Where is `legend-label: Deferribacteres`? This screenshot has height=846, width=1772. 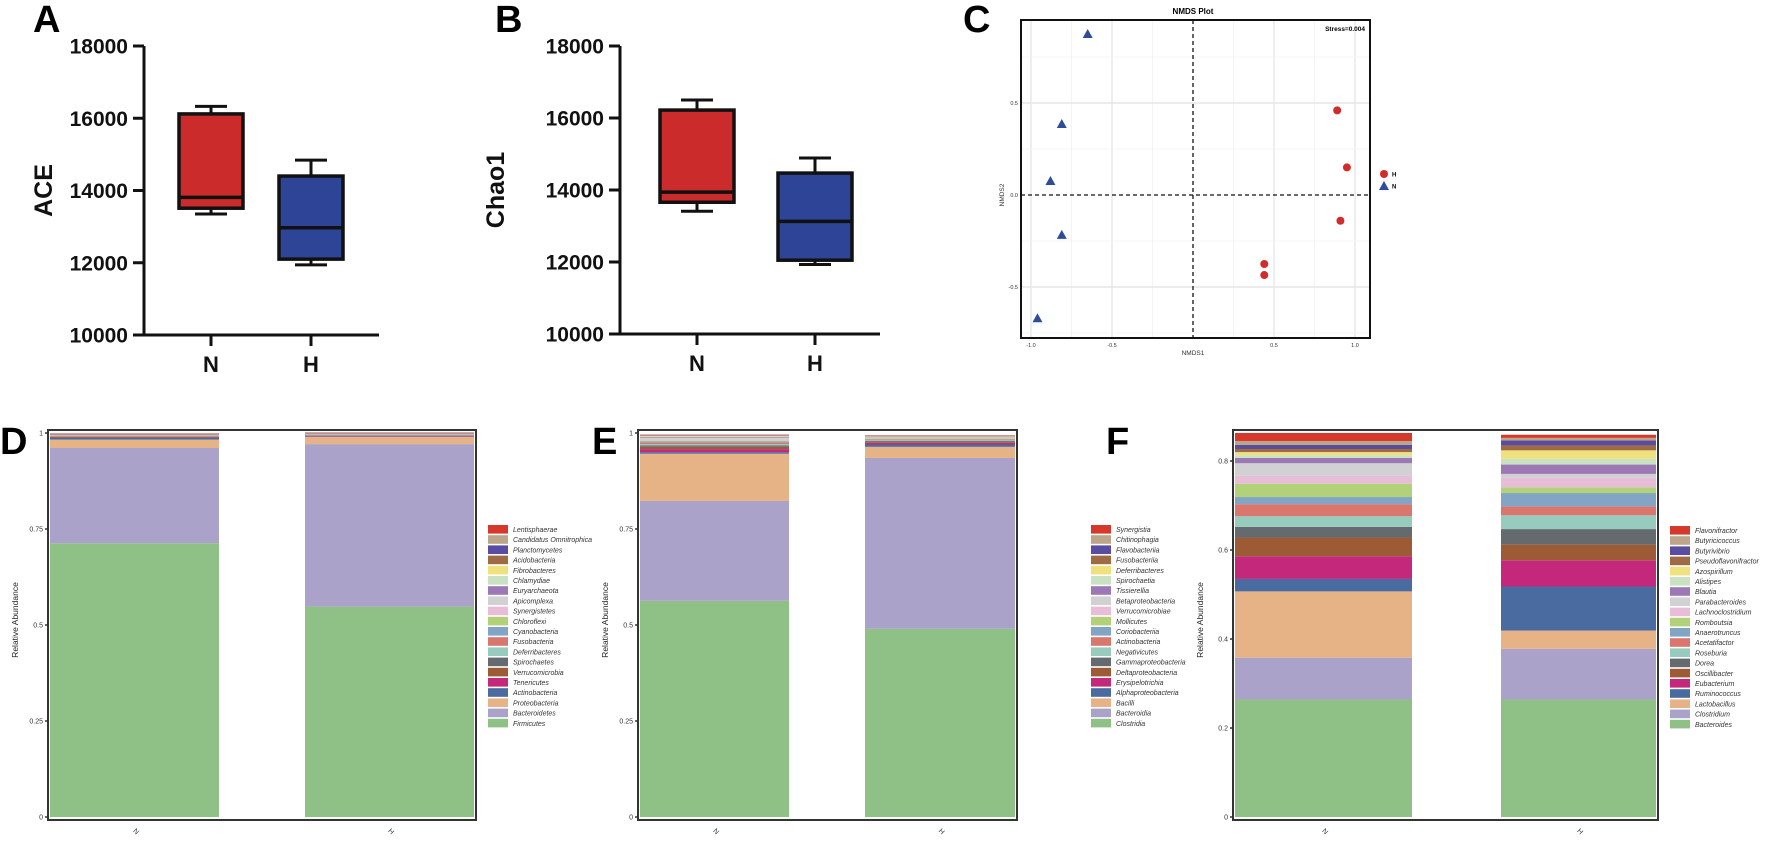 legend-label: Deferribacteres is located at coordinates (1140, 571).